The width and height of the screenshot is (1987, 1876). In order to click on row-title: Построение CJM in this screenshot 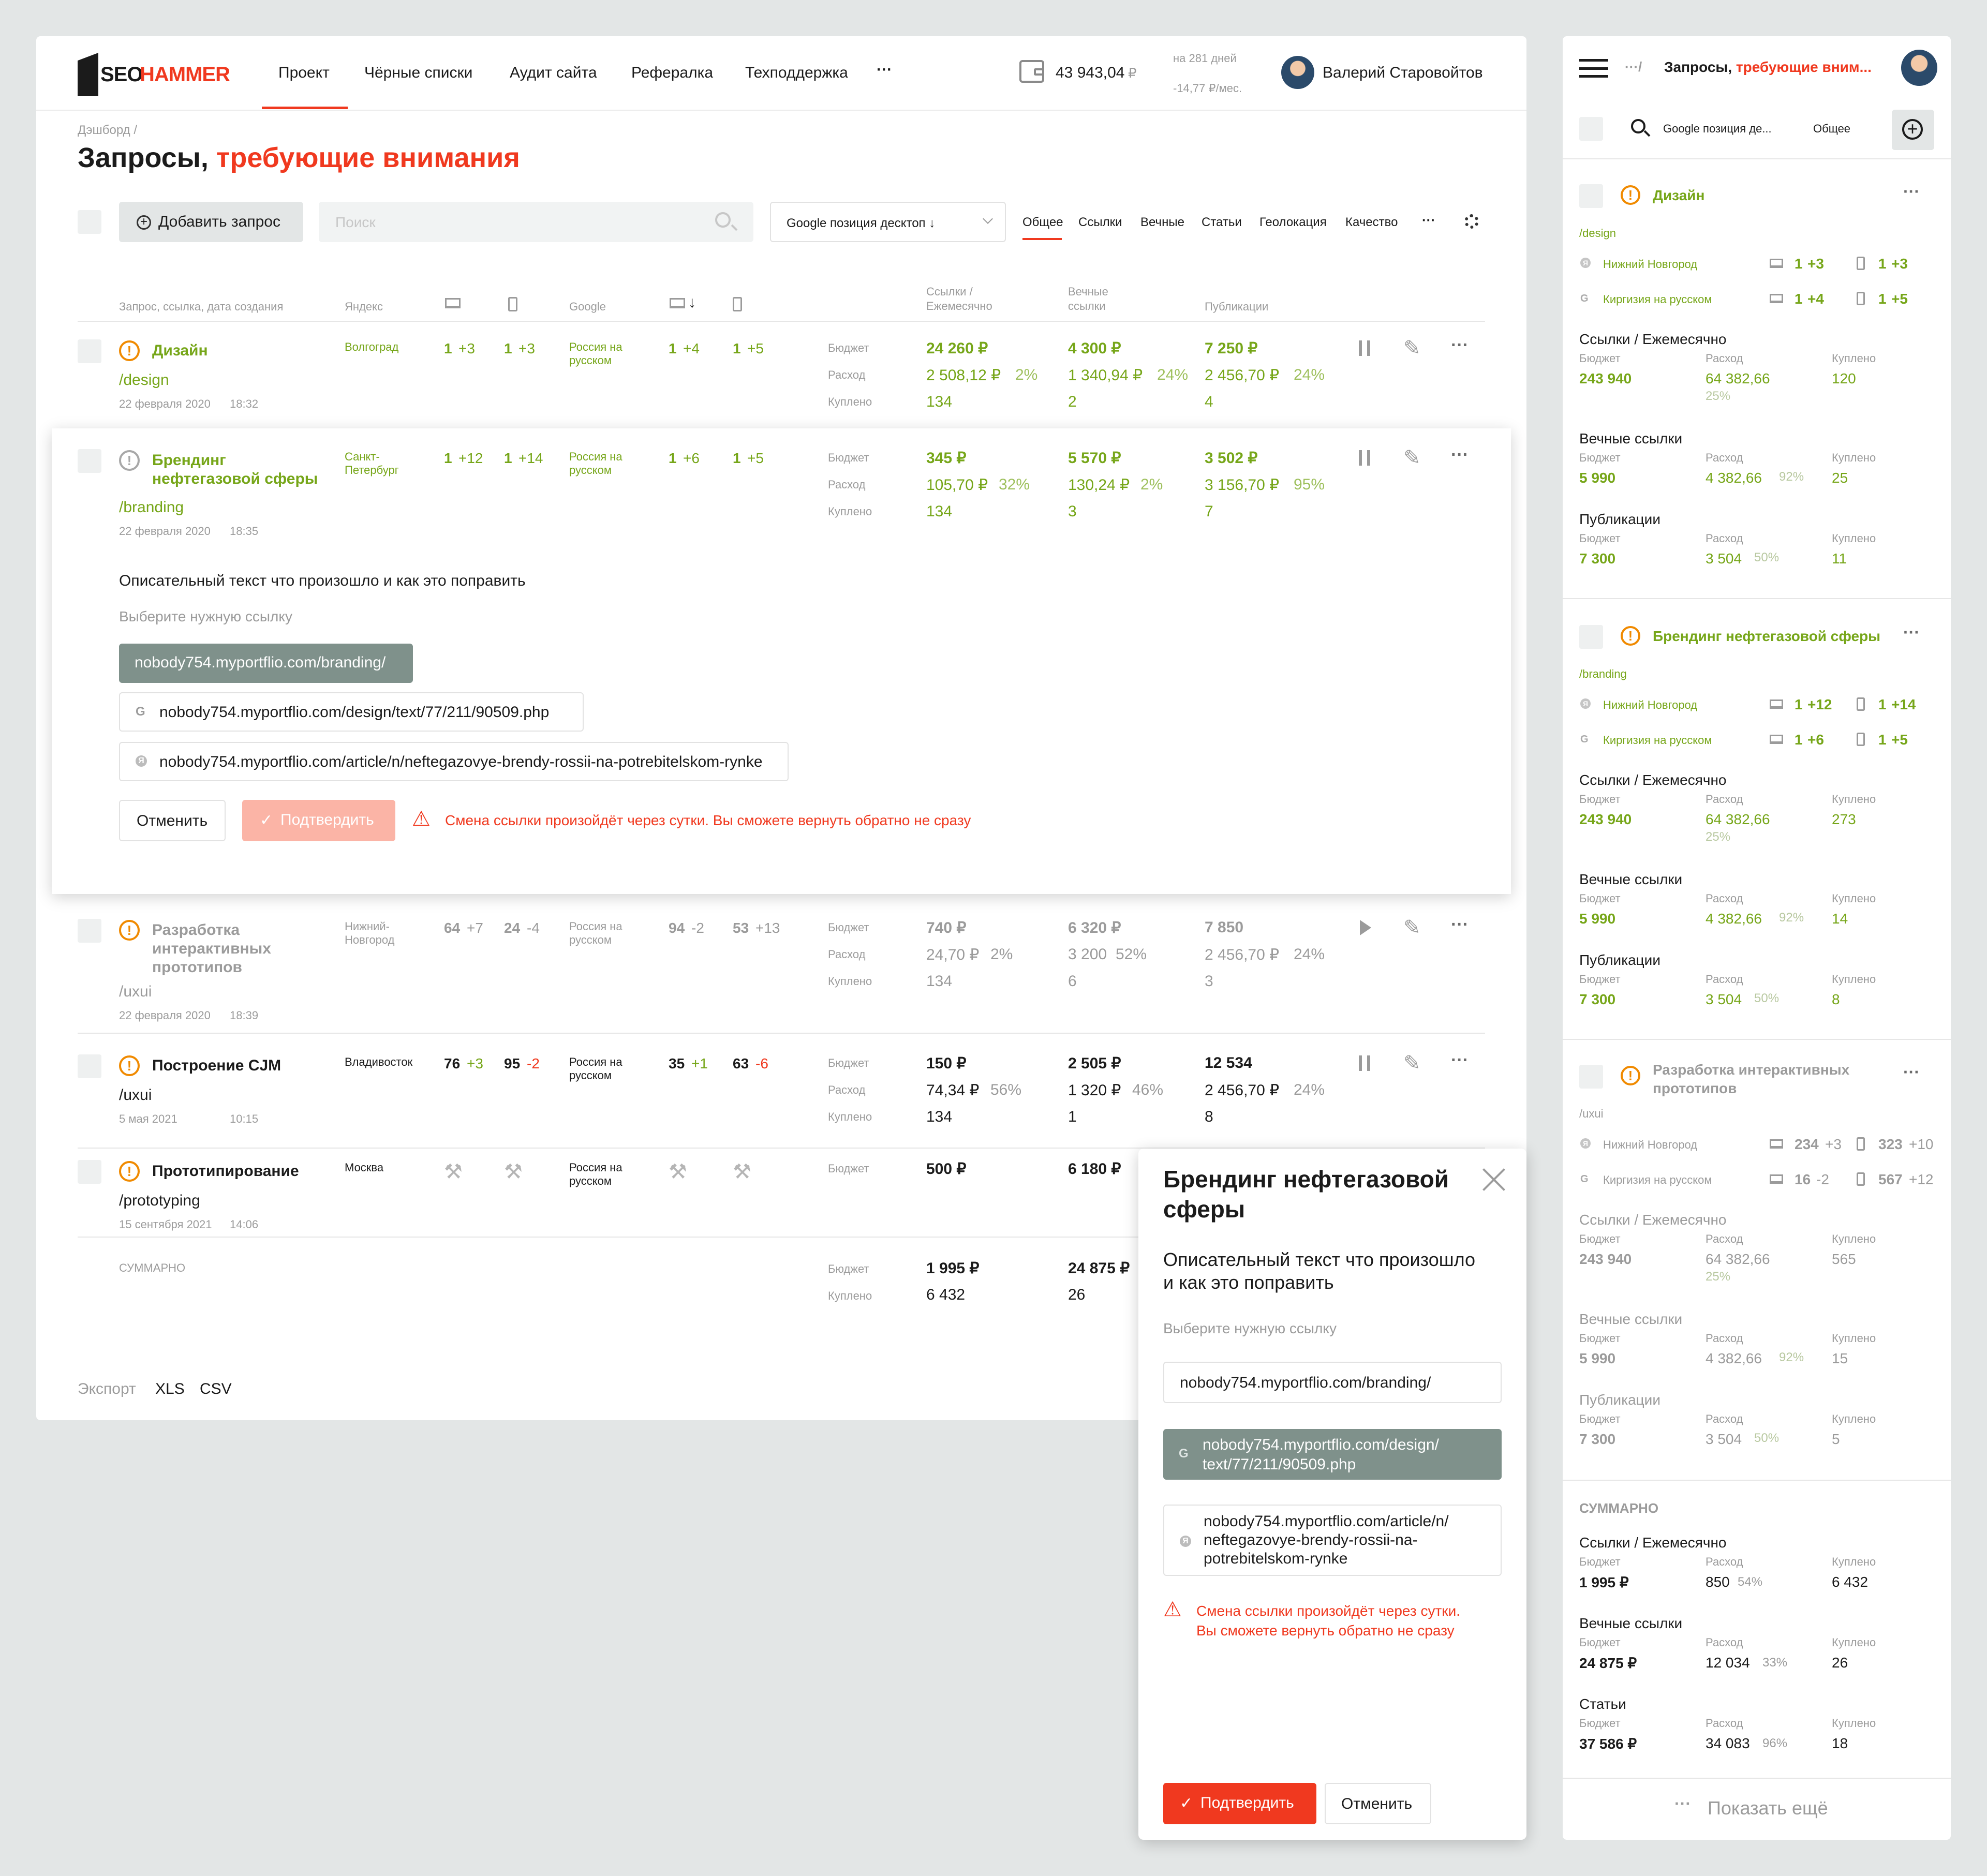, I will do `click(216, 1065)`.